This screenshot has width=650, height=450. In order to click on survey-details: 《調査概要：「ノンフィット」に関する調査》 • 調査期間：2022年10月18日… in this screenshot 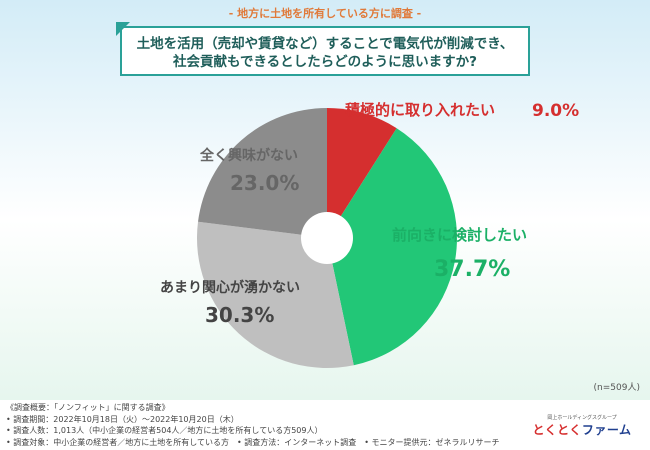, I will do `click(266, 425)`.